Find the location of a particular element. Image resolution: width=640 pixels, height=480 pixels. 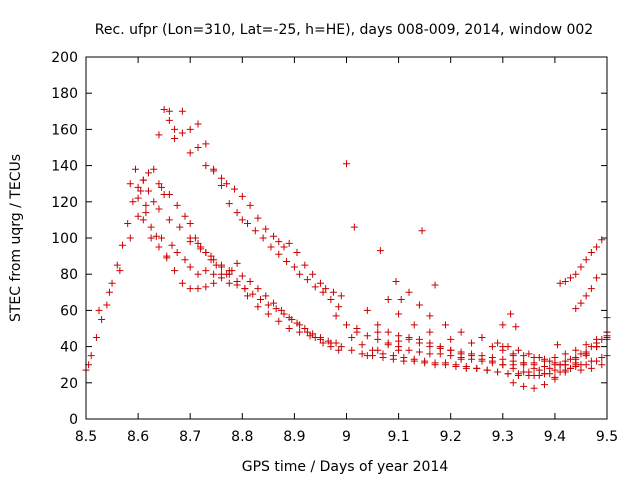

x-tick-label: 8.5 is located at coordinates (86, 437).